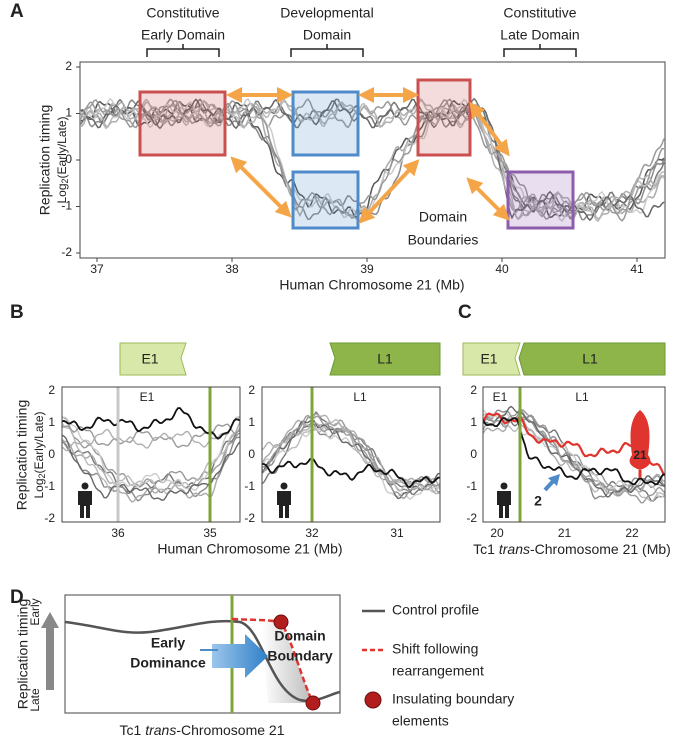  I want to click on arrow-label: 2, so click(538, 501).